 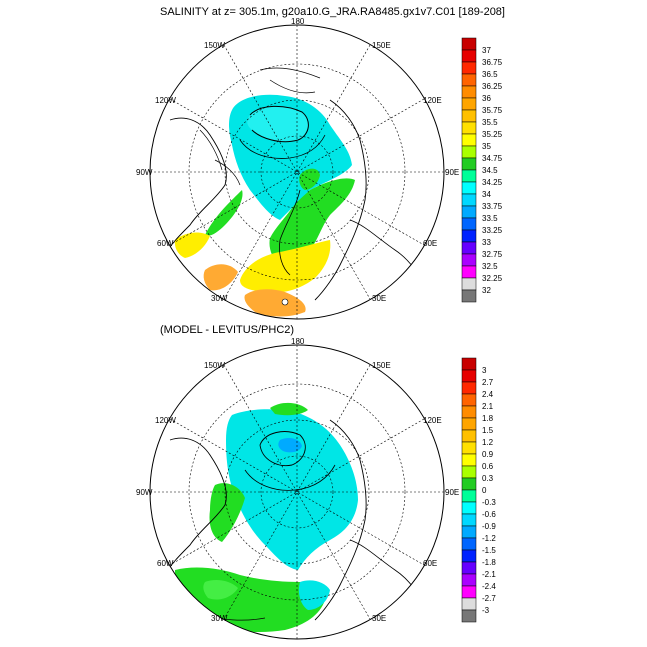 What do you see at coordinates (489, 562) in the screenshot?
I see `colorbar-label: -1.8` at bounding box center [489, 562].